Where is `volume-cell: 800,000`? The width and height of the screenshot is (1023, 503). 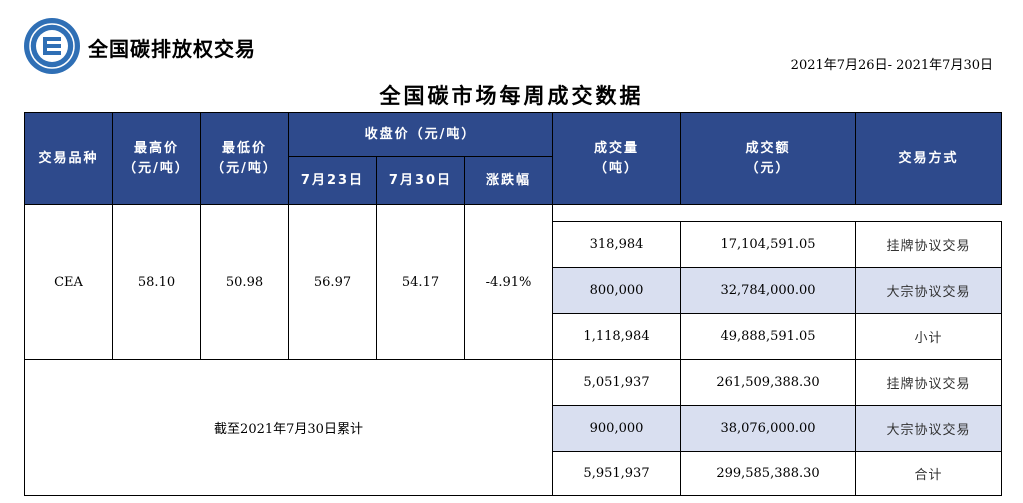
volume-cell: 800,000 is located at coordinates (617, 290).